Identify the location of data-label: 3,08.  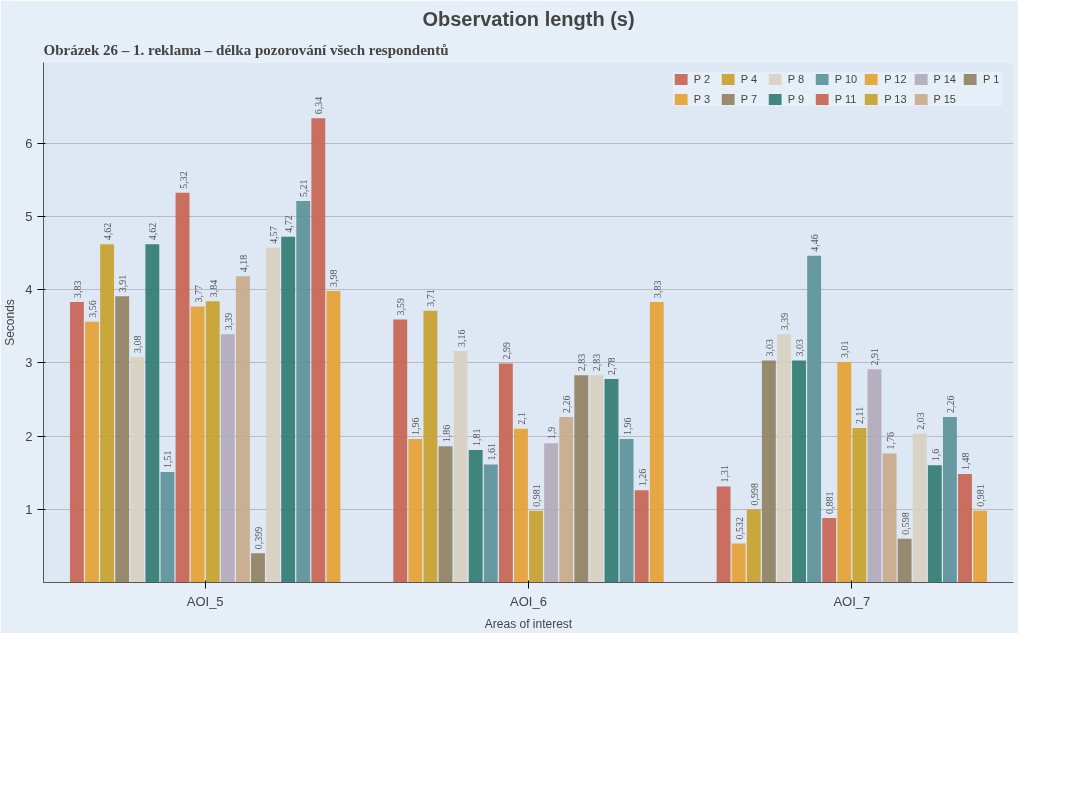
(138, 344).